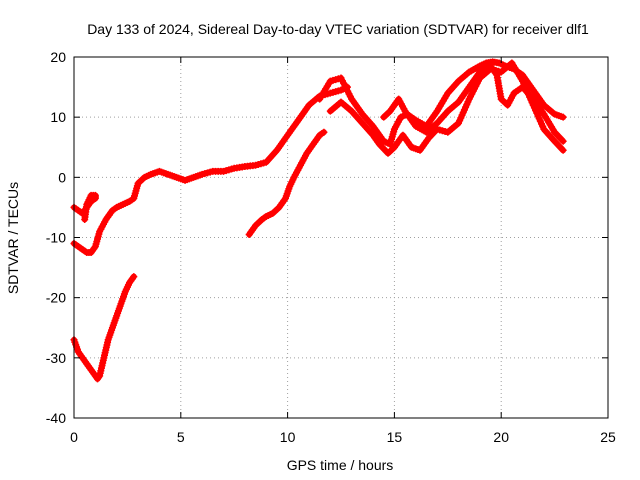  What do you see at coordinates (56, 358) in the screenshot?
I see `y-tick-label: -30` at bounding box center [56, 358].